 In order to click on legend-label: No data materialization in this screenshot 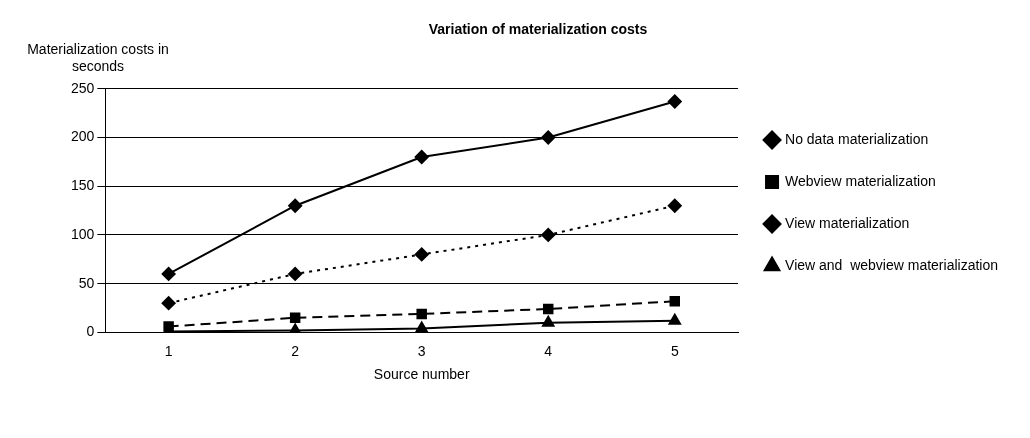, I will do `click(857, 138)`.